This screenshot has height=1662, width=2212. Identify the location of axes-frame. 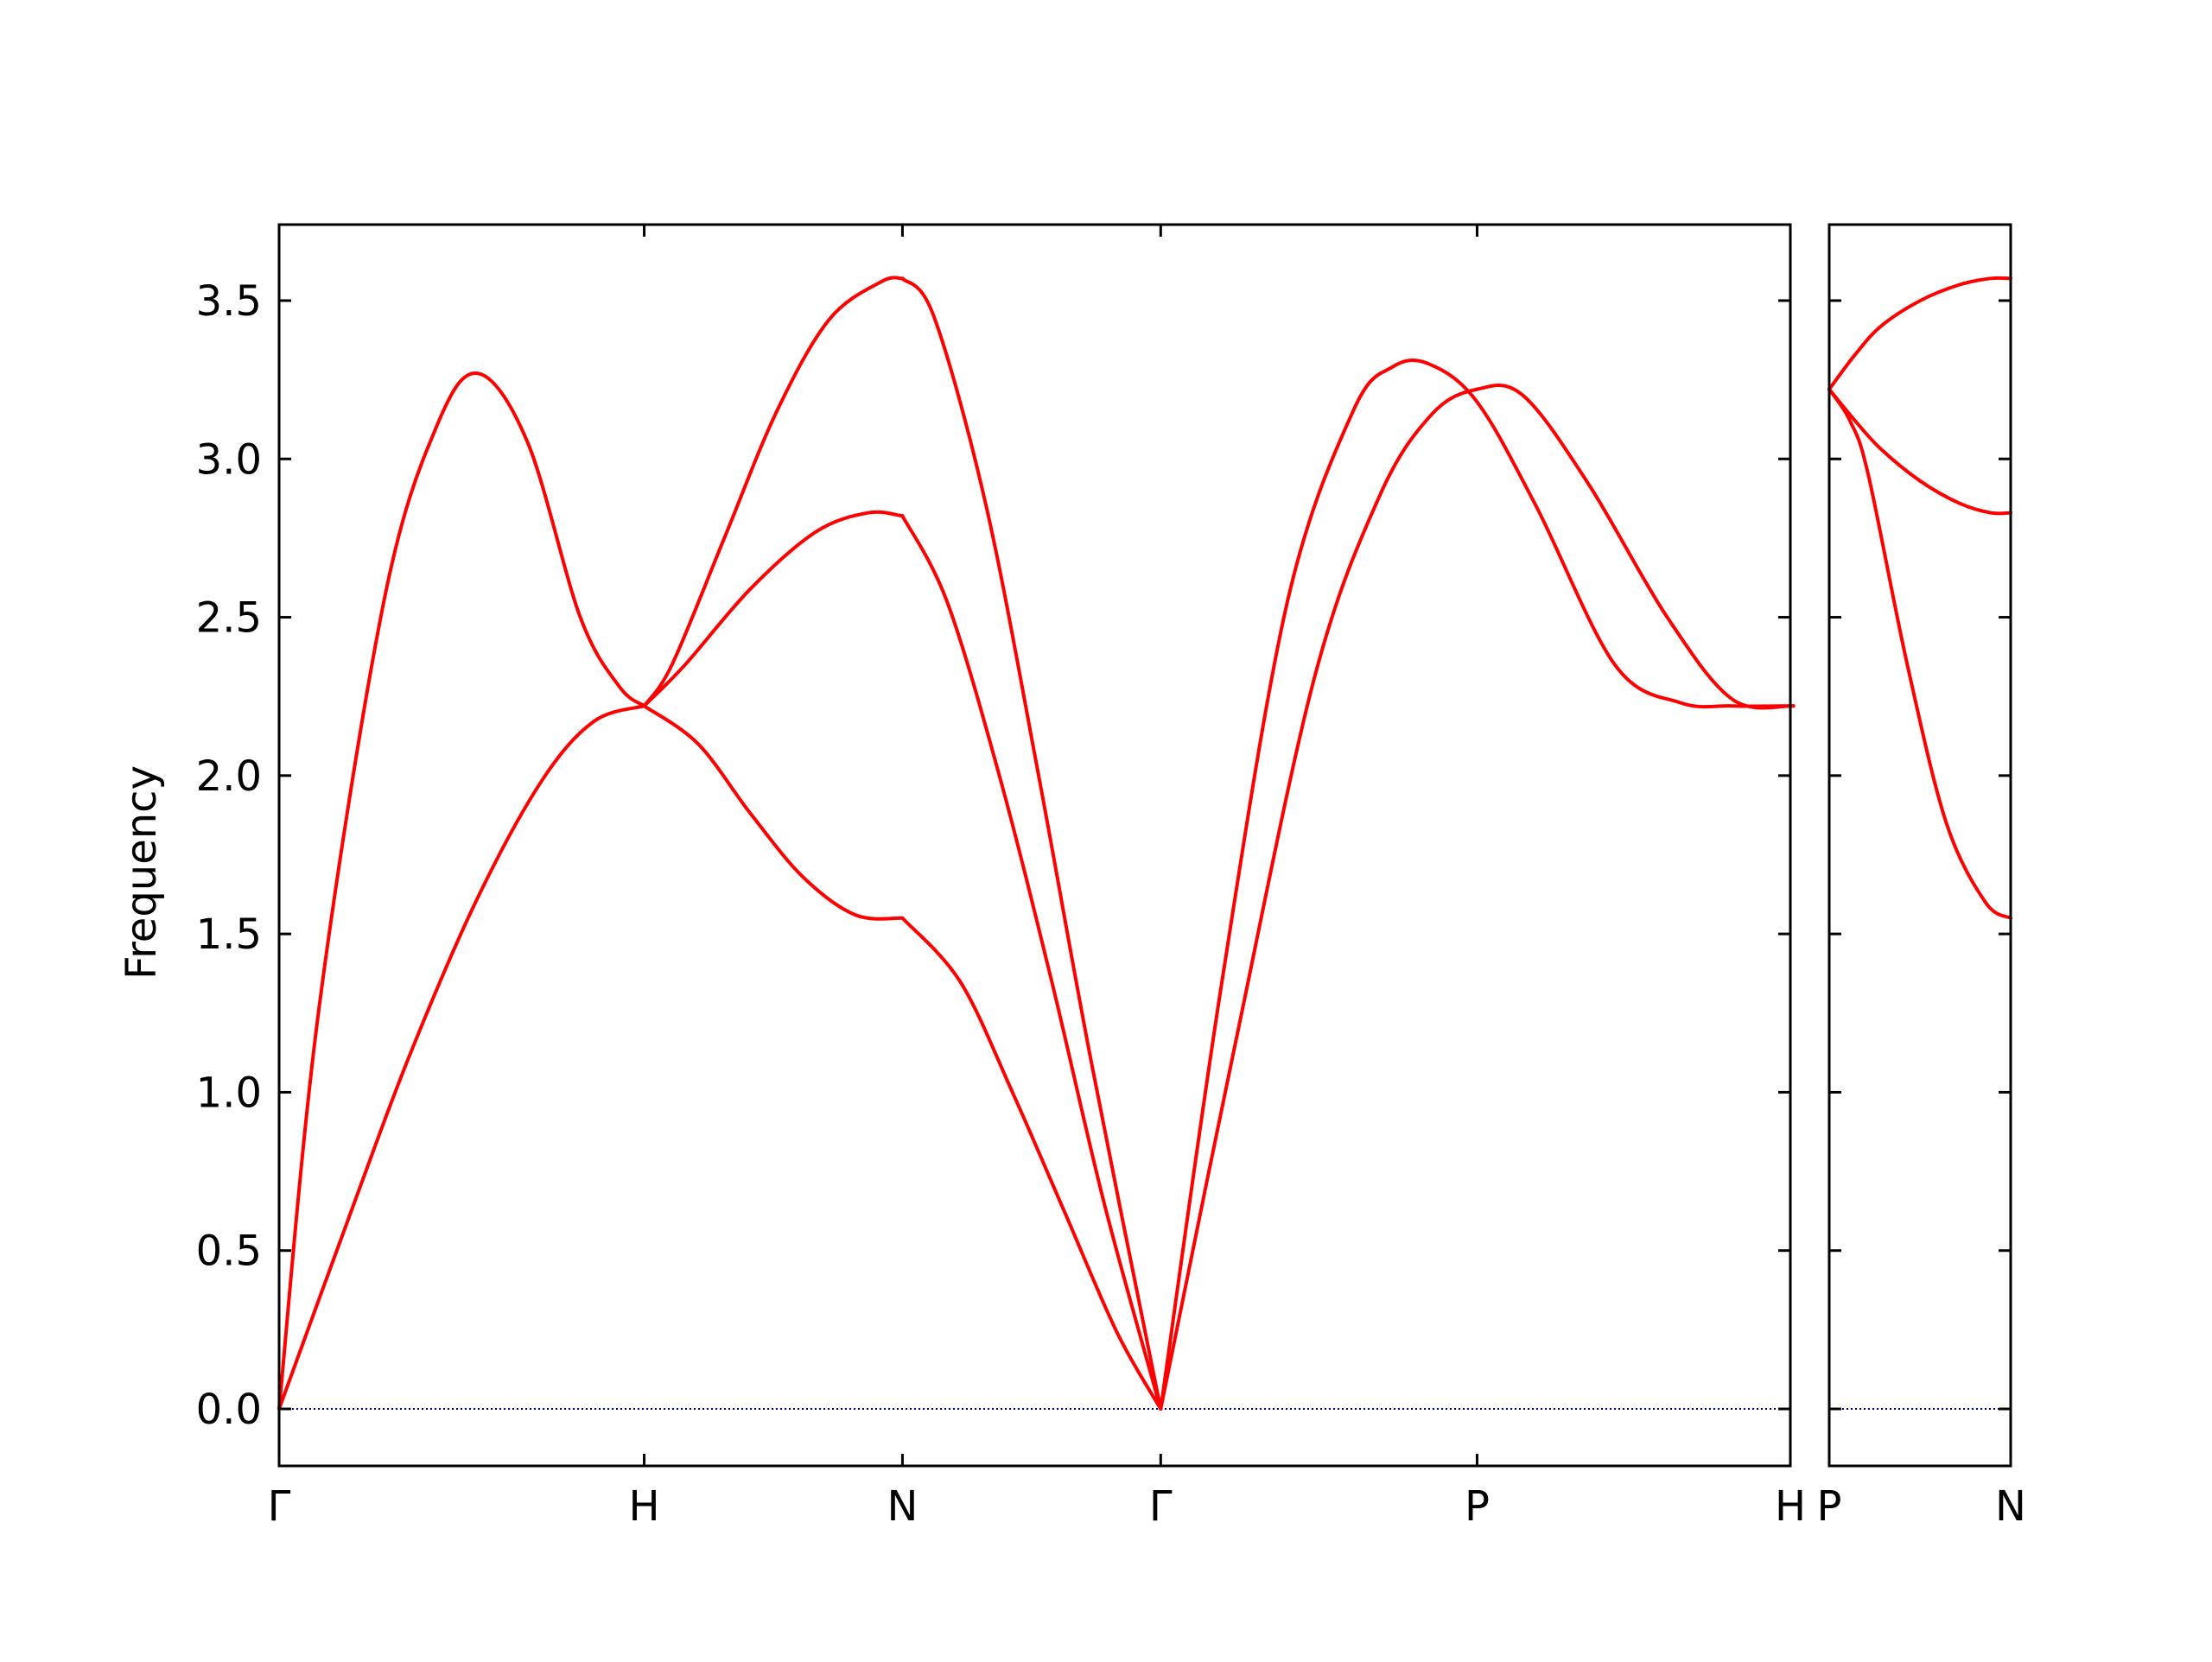
(1919, 845).